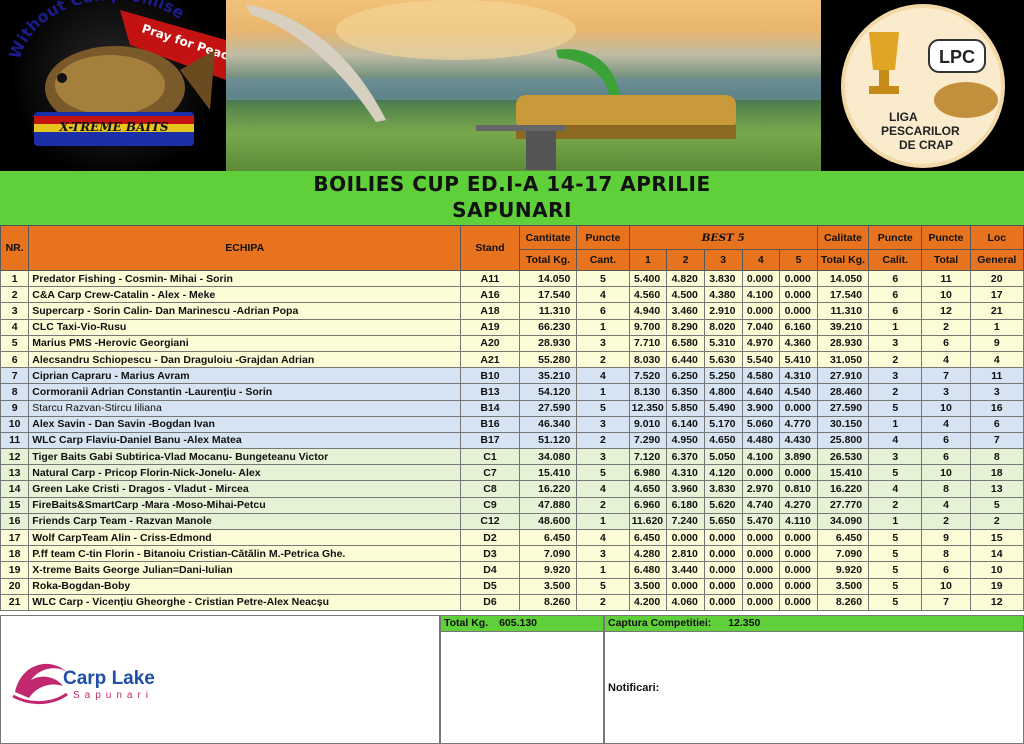 The image size is (1024, 744). Describe the element at coordinates (548, 311) in the screenshot. I see `total-kg: 11.310` at that location.